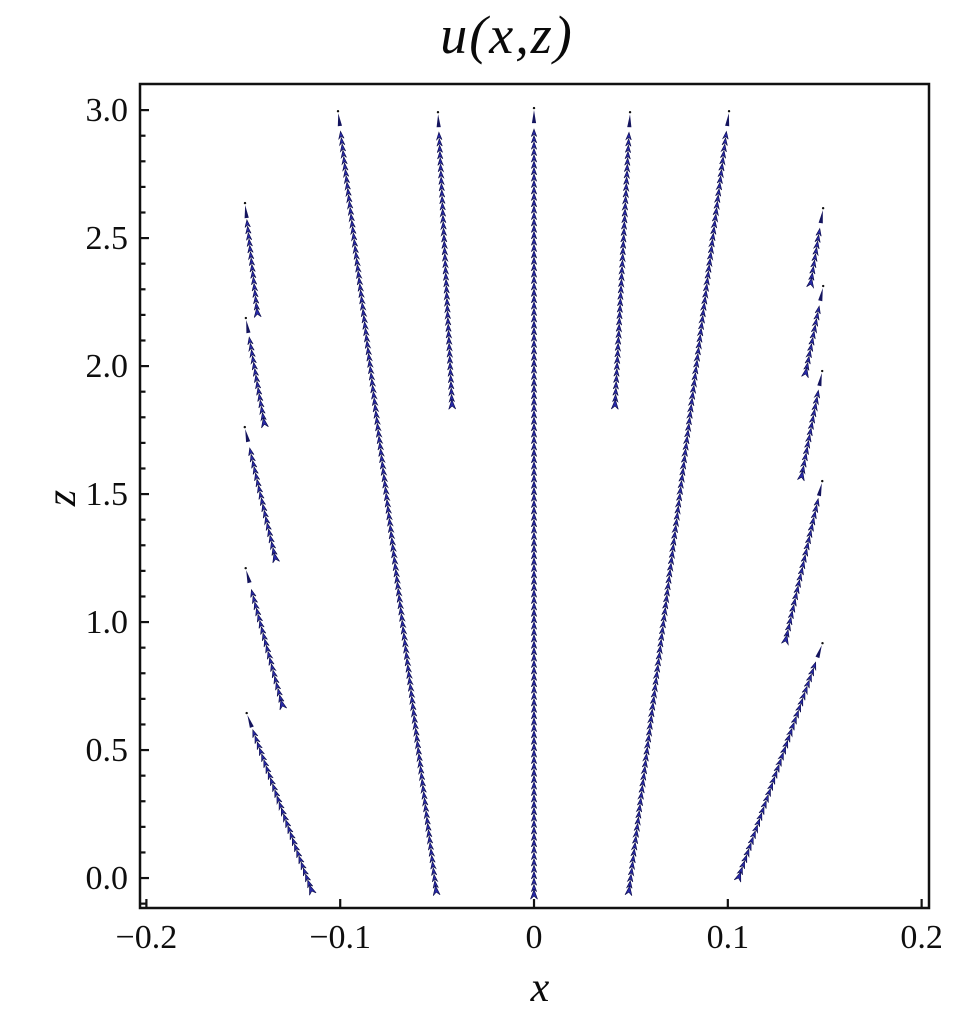 Image resolution: width=980 pixels, height=1034 pixels. Describe the element at coordinates (540, 988) in the screenshot. I see `x-axis-label: x` at that location.